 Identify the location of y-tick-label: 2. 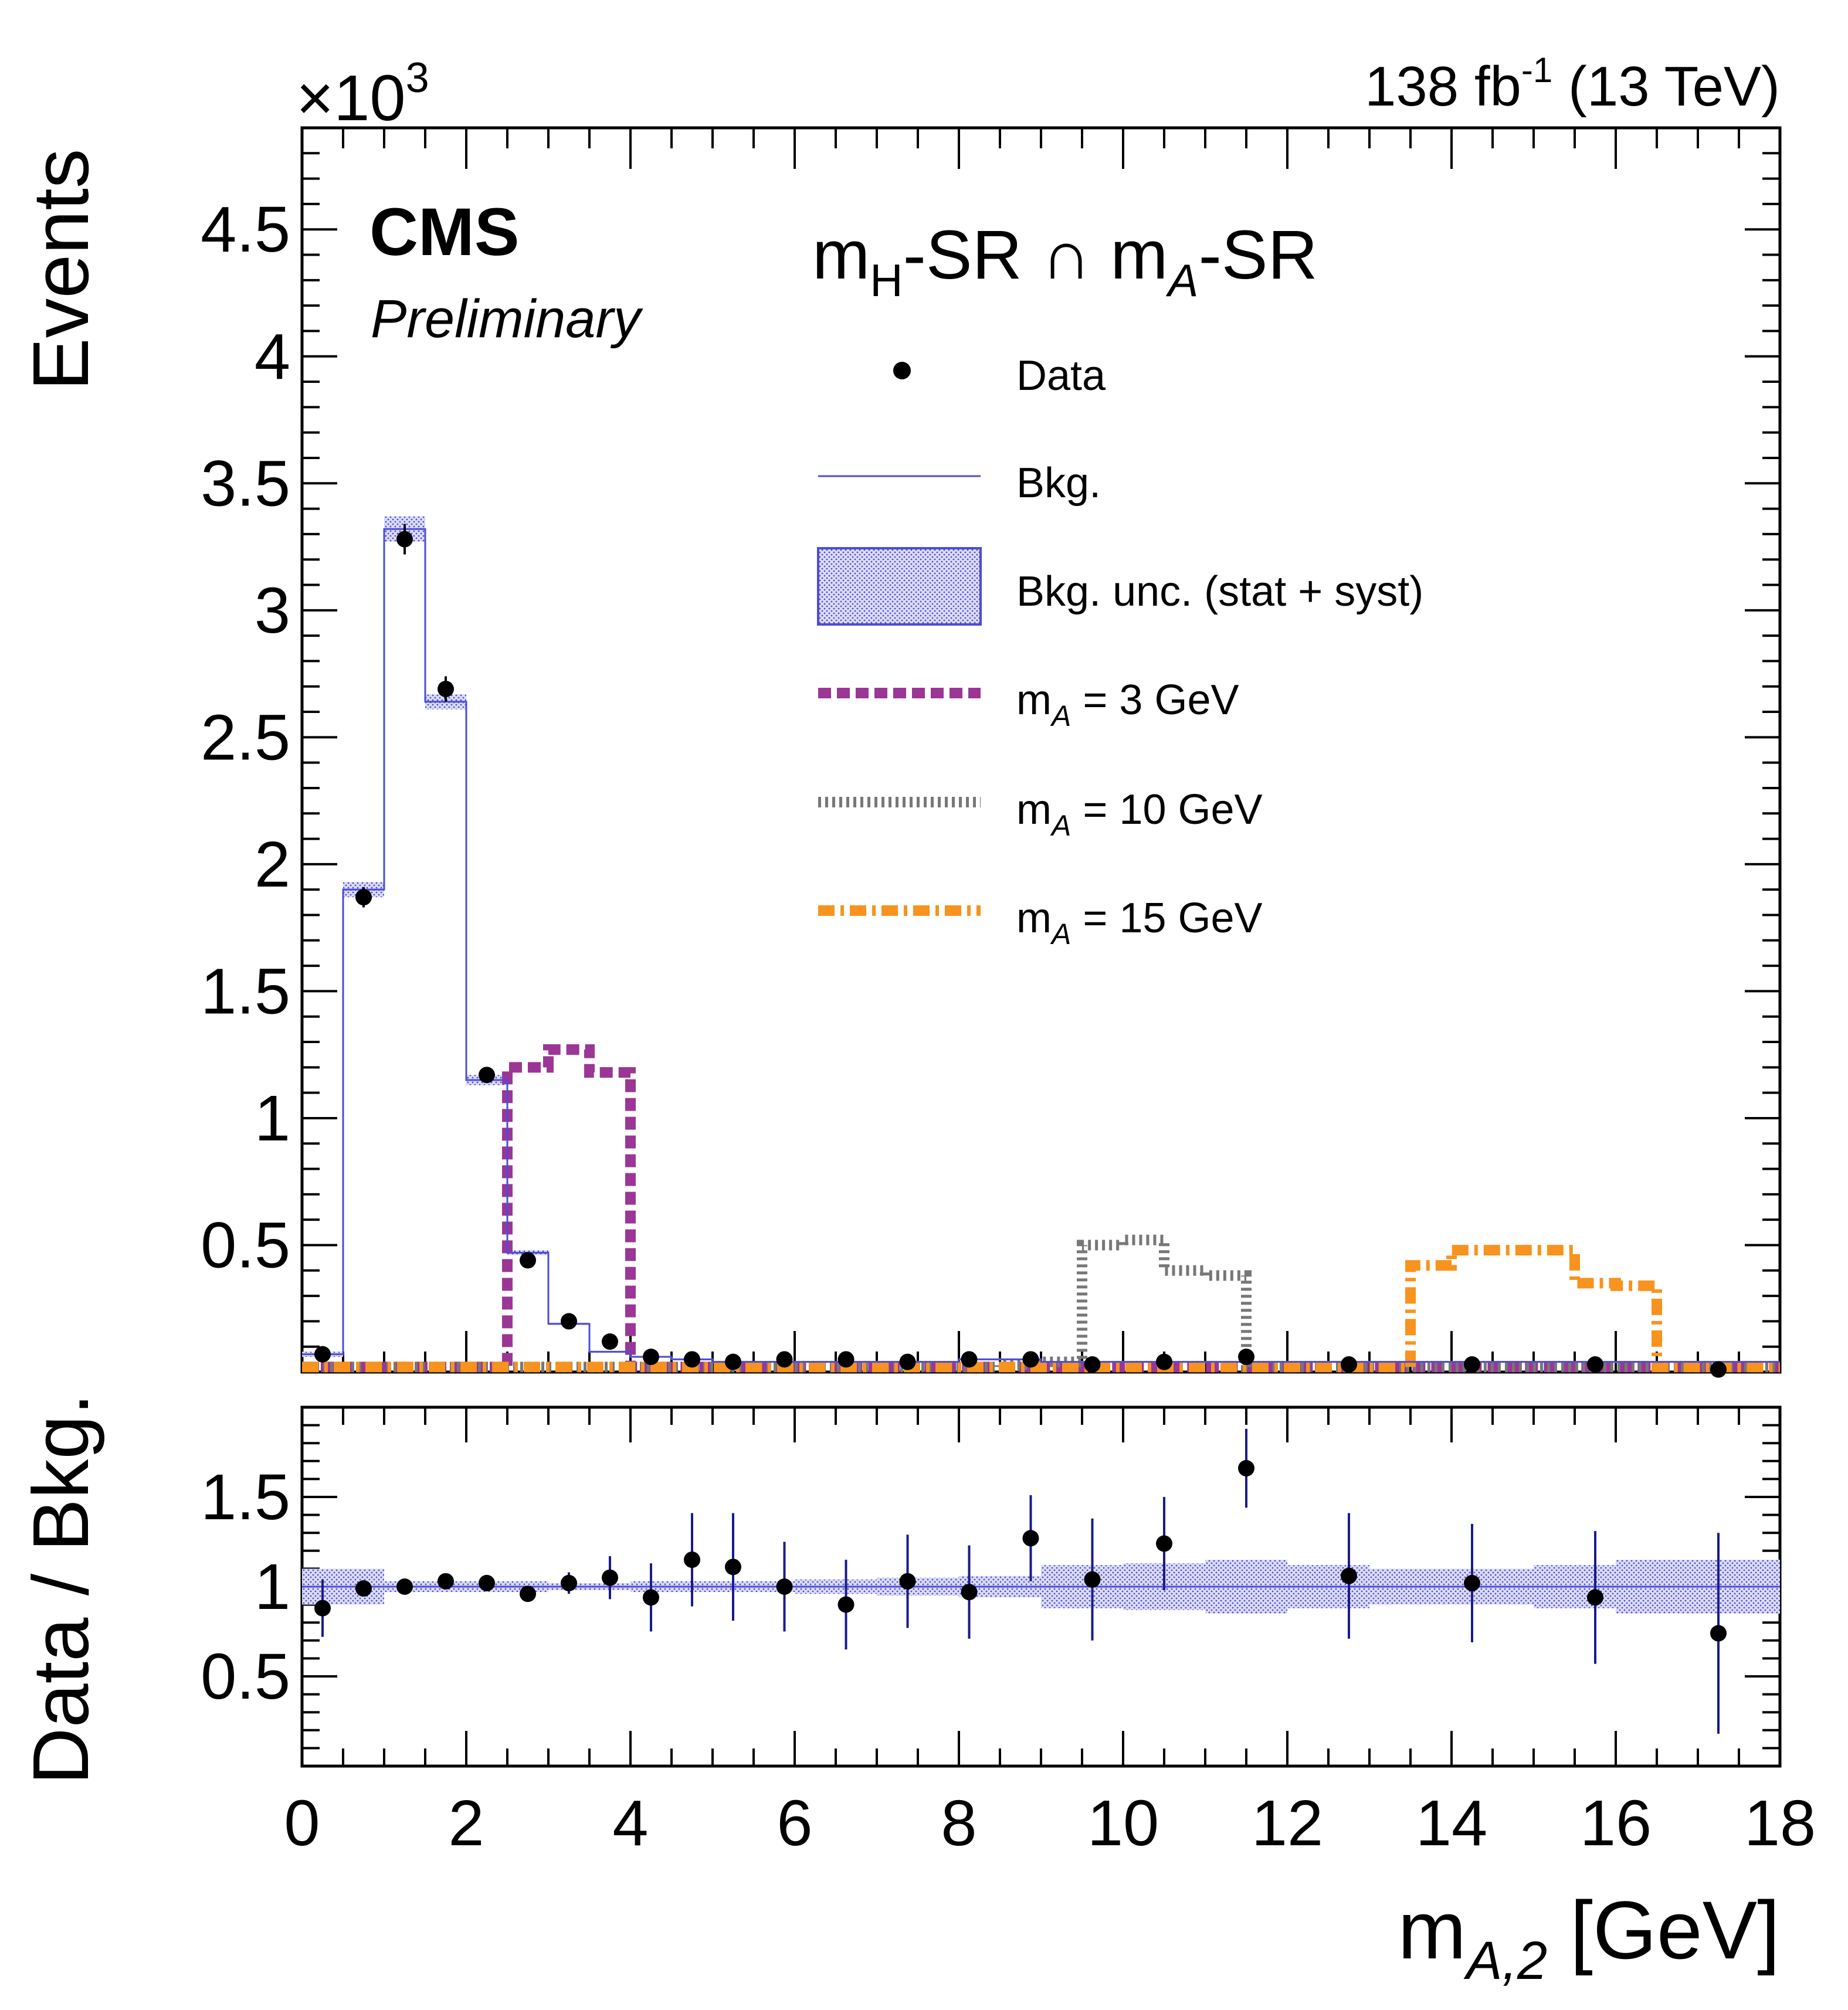
(272, 865).